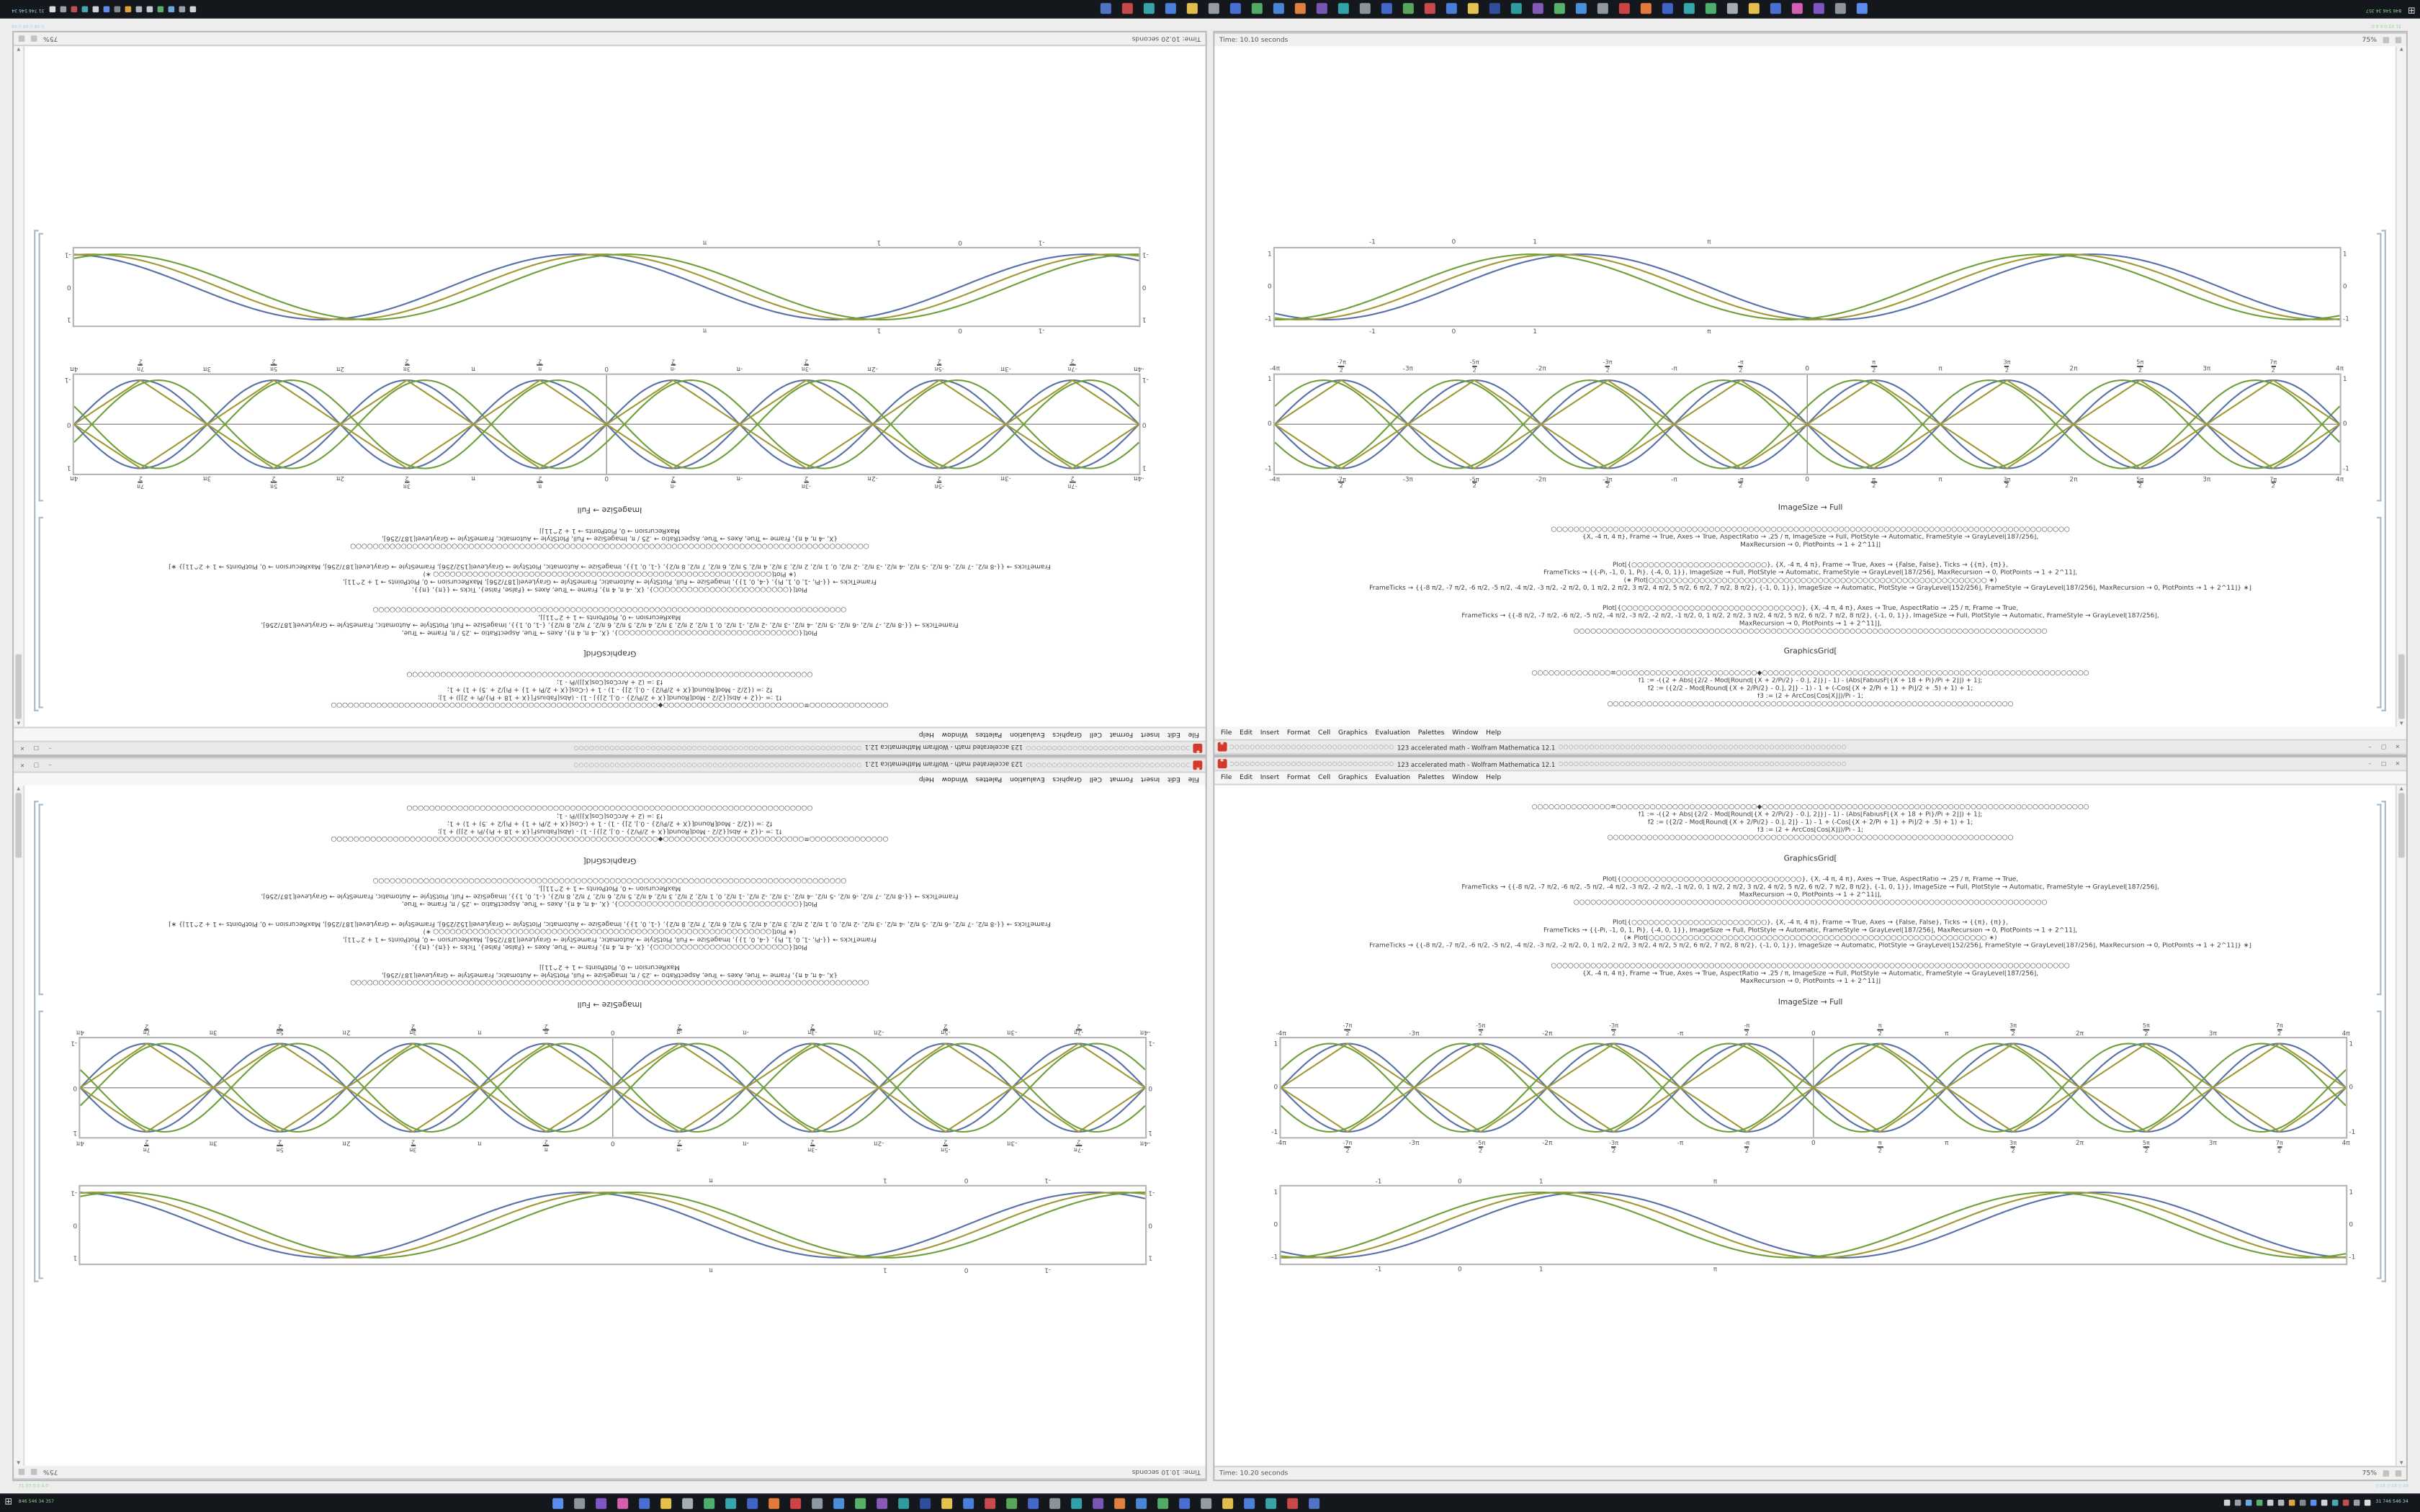 The width and height of the screenshot is (2420, 1512). What do you see at coordinates (1298, 777) in the screenshot?
I see `menu-format: Format` at bounding box center [1298, 777].